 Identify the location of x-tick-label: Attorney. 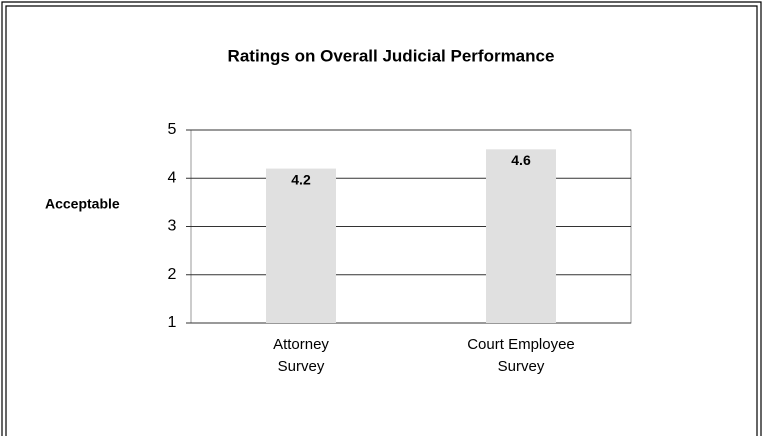
(301, 344).